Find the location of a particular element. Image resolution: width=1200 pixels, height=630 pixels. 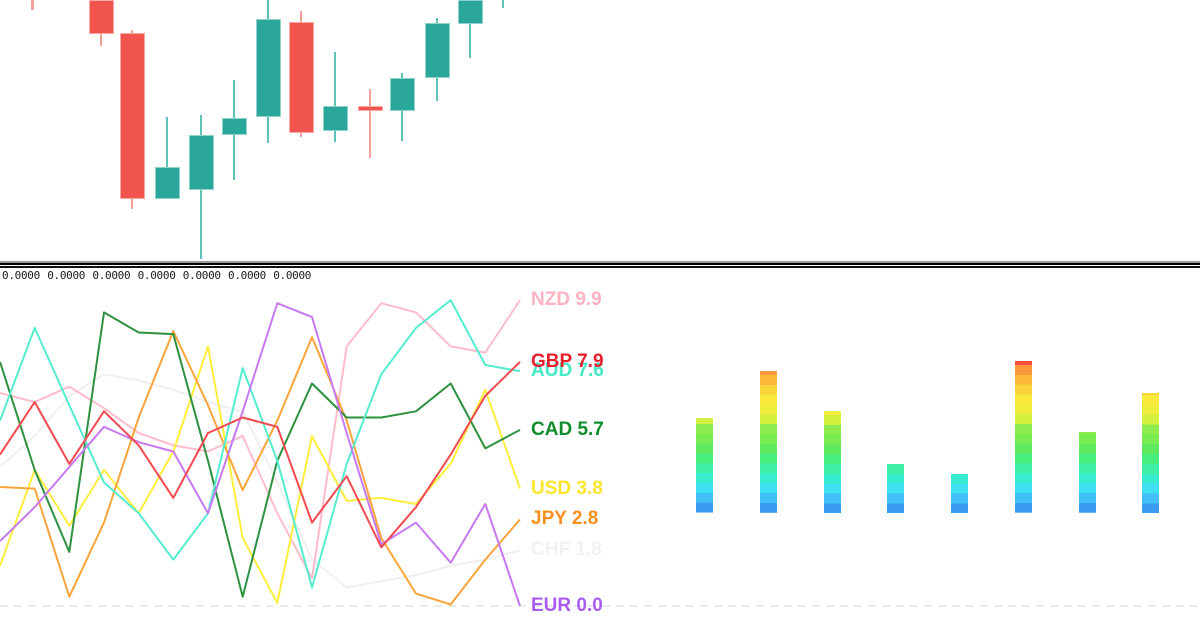

strength-label-chf: CHF 1.8 is located at coordinates (566, 550).